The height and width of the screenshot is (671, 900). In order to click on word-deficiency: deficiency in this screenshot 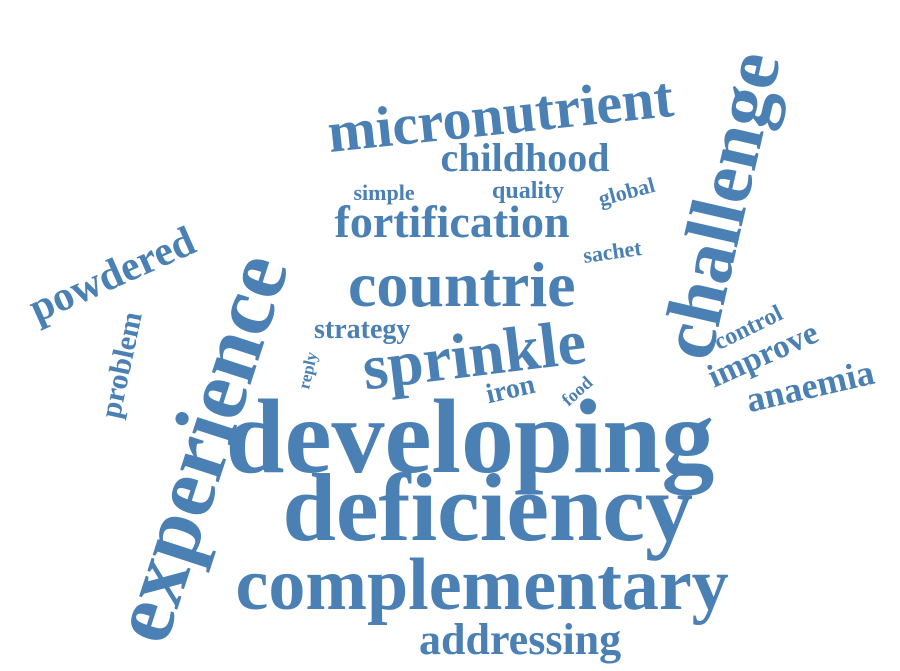, I will do `click(488, 507)`.